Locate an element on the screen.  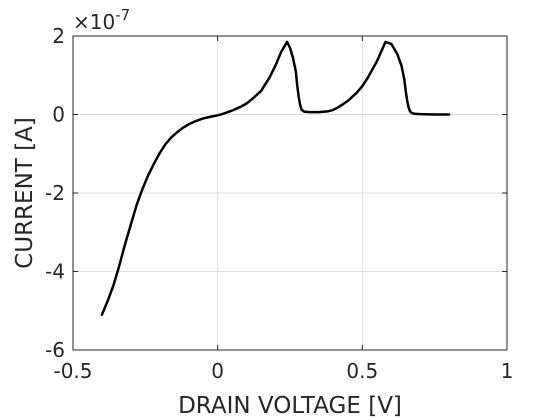
y-tick-label: 0 is located at coordinates (58, 115).